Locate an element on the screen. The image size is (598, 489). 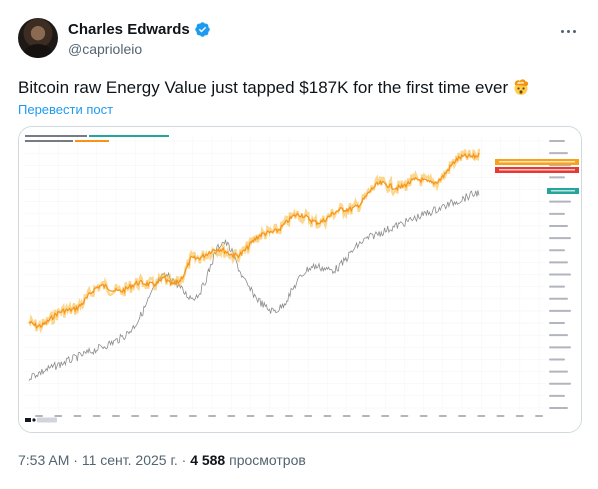
avatar is located at coordinates (38, 38).